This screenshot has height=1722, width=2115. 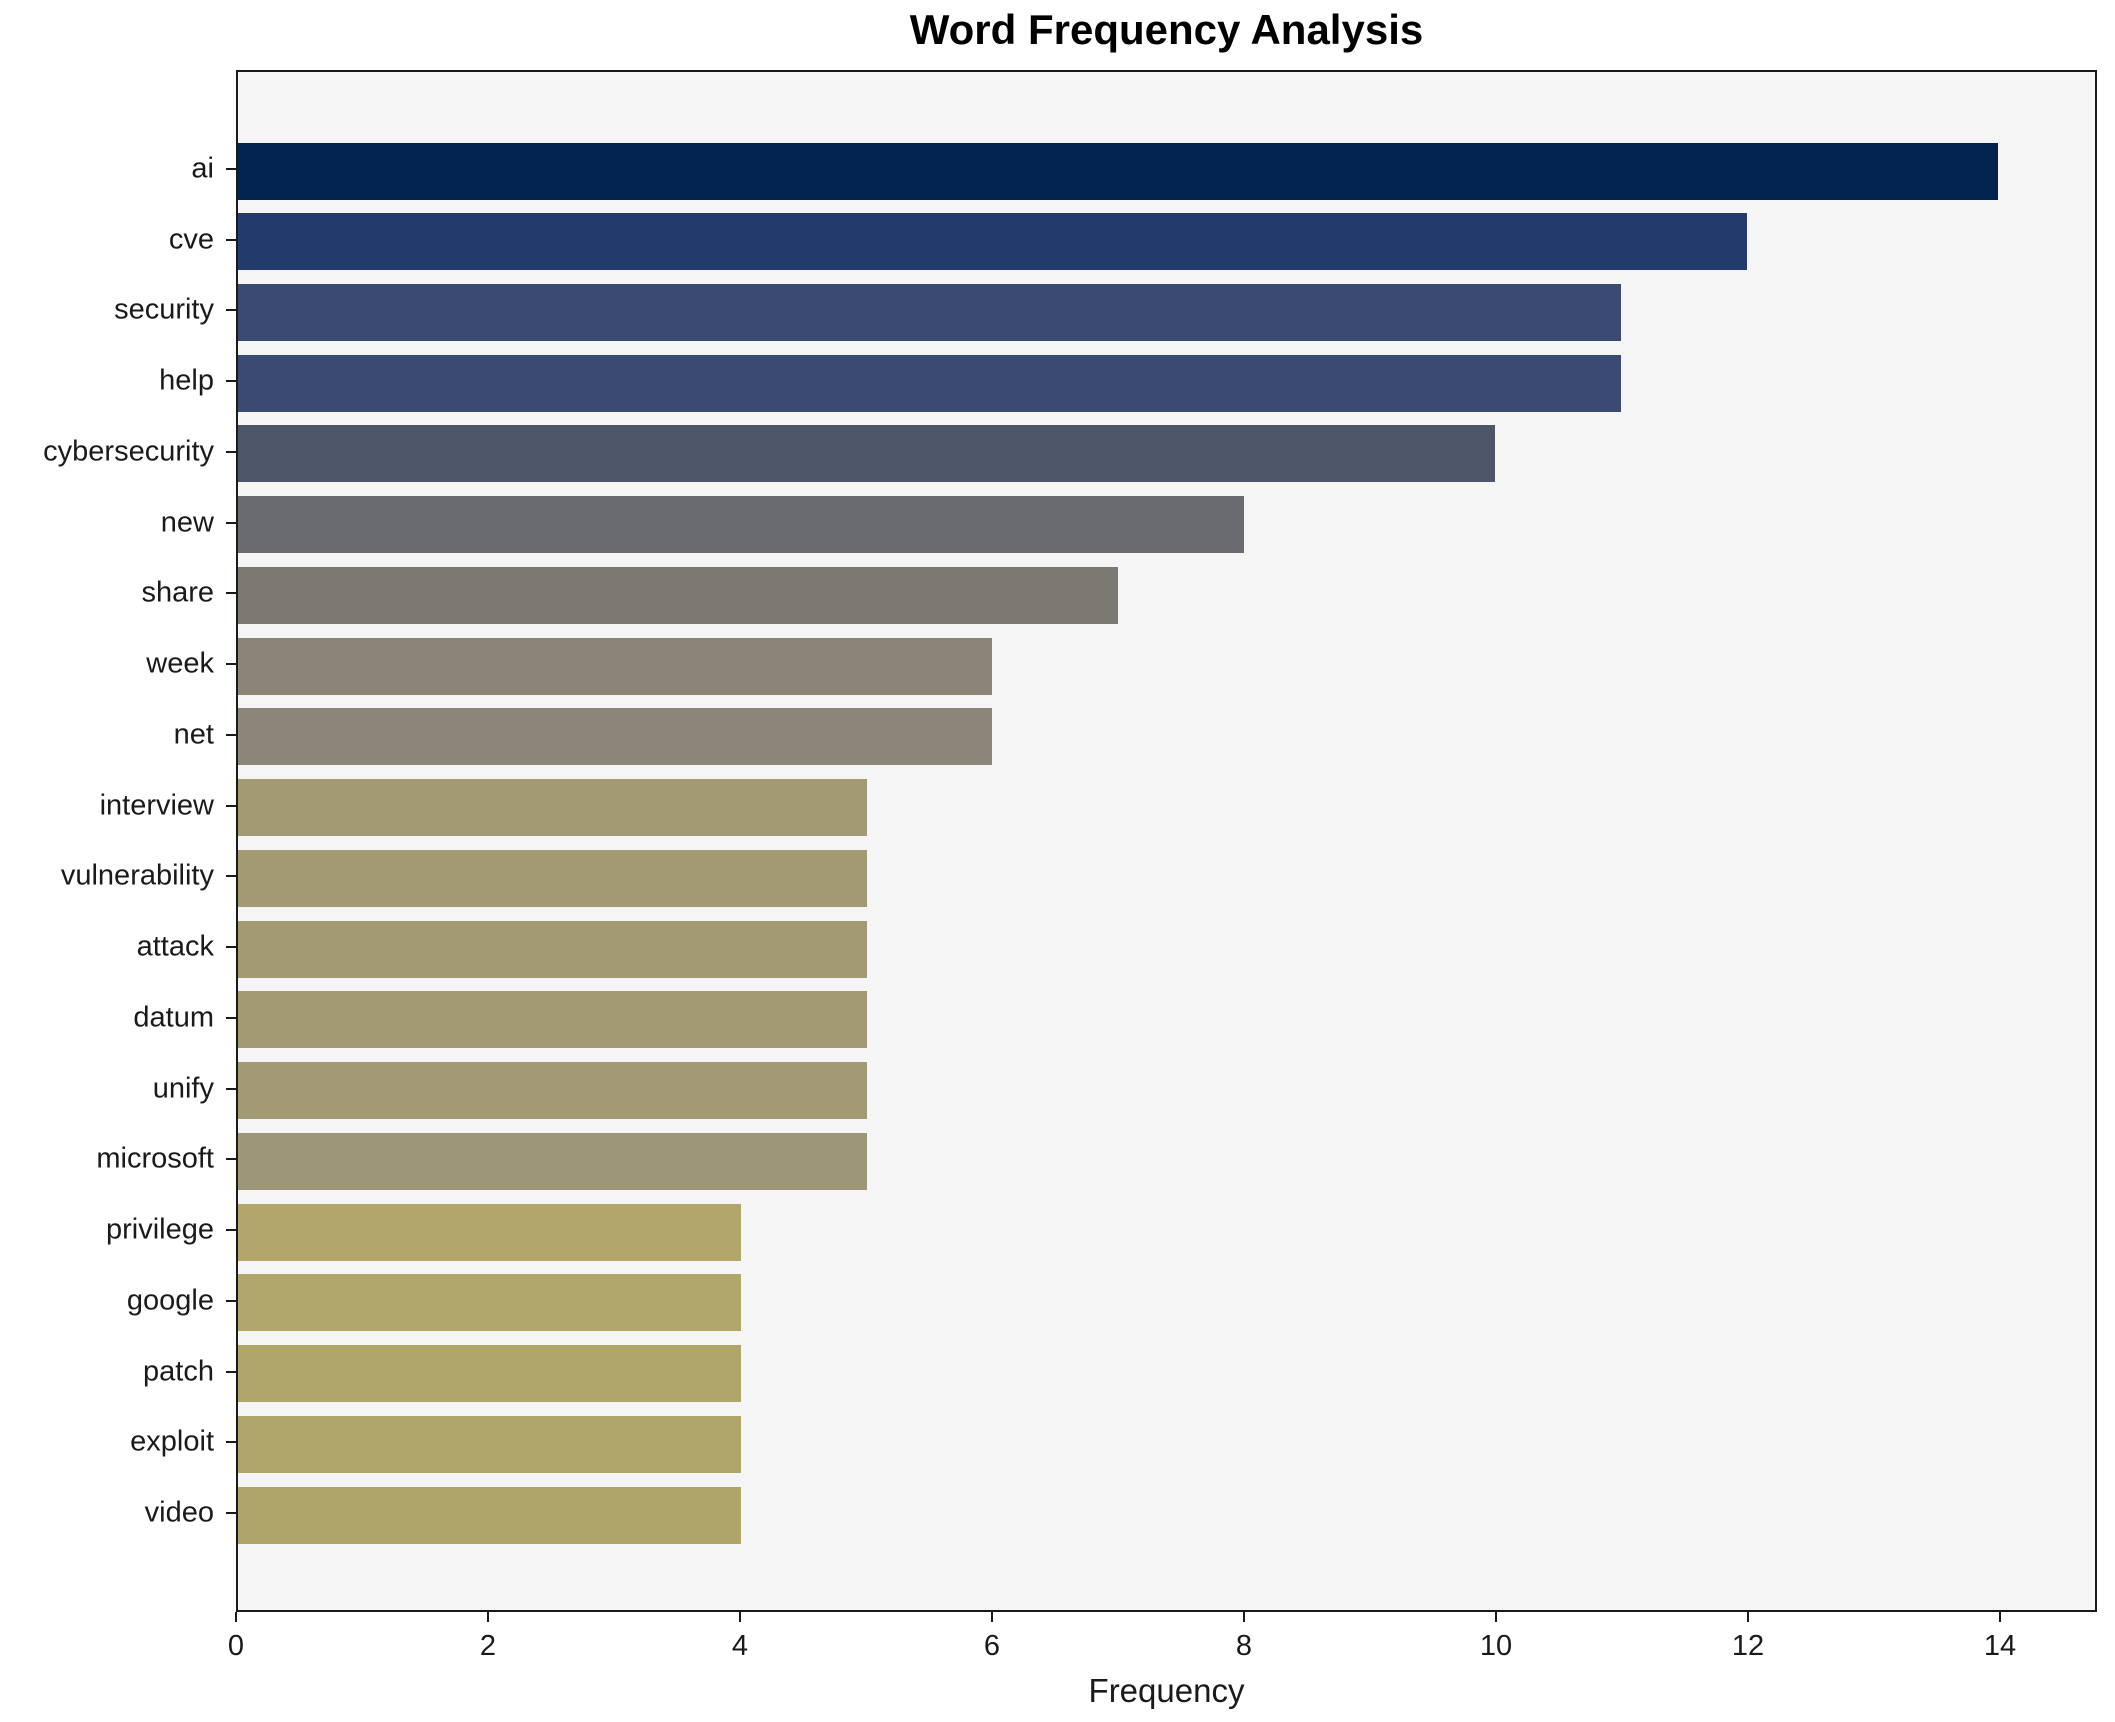 What do you see at coordinates (170, 1300) in the screenshot?
I see `y-tick-label-google: google` at bounding box center [170, 1300].